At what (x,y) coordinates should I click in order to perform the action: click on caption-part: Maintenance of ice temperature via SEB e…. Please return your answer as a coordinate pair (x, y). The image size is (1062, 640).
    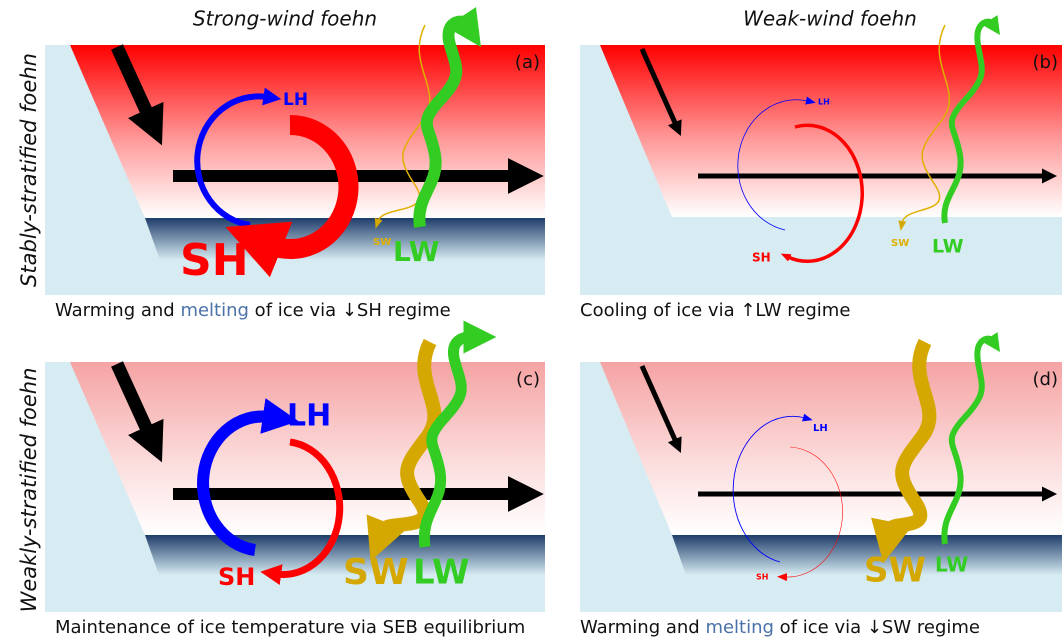
    Looking at the image, I should click on (290, 627).